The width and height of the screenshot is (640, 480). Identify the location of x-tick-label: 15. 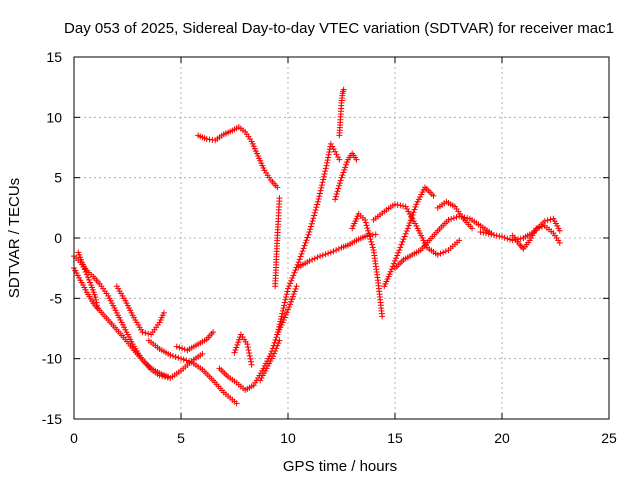
(395, 438).